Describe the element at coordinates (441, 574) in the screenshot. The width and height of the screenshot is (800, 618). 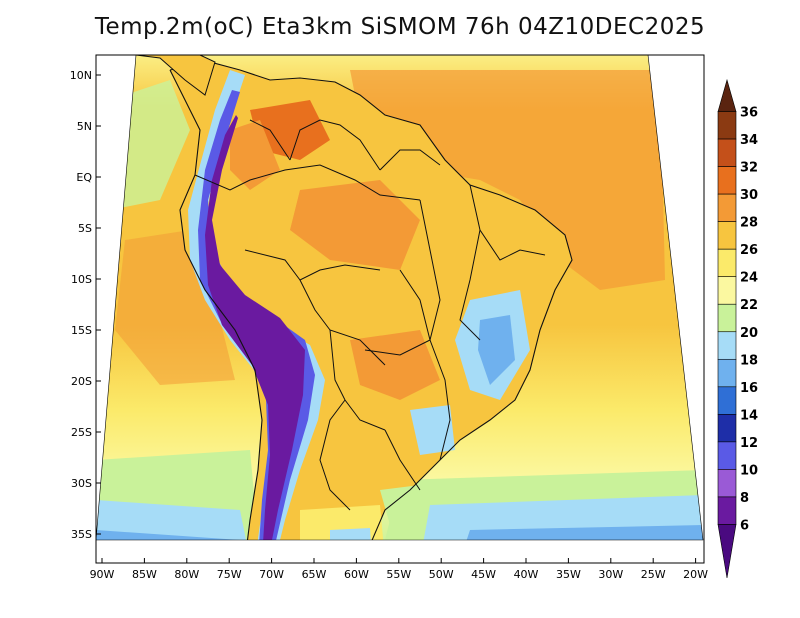
I see `lon-label: 50W` at that location.